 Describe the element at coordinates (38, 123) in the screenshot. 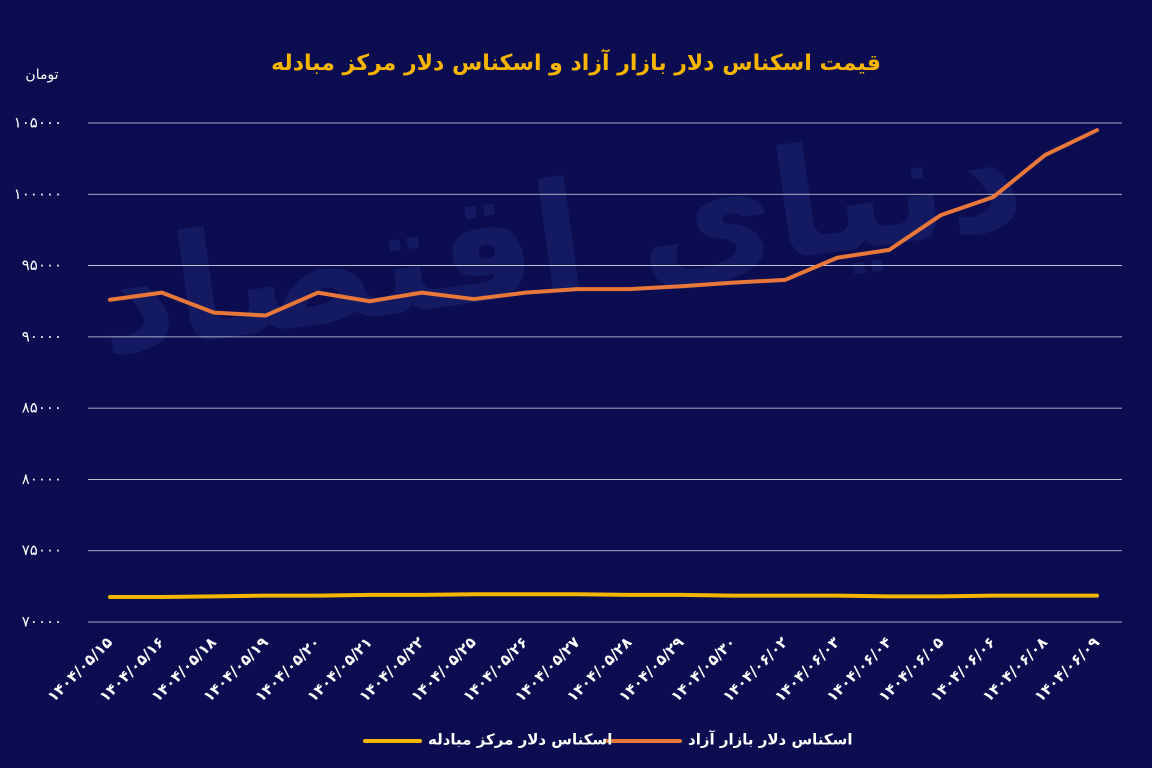

I see `y-tick-label: ۱۰۵۰۰۰` at that location.